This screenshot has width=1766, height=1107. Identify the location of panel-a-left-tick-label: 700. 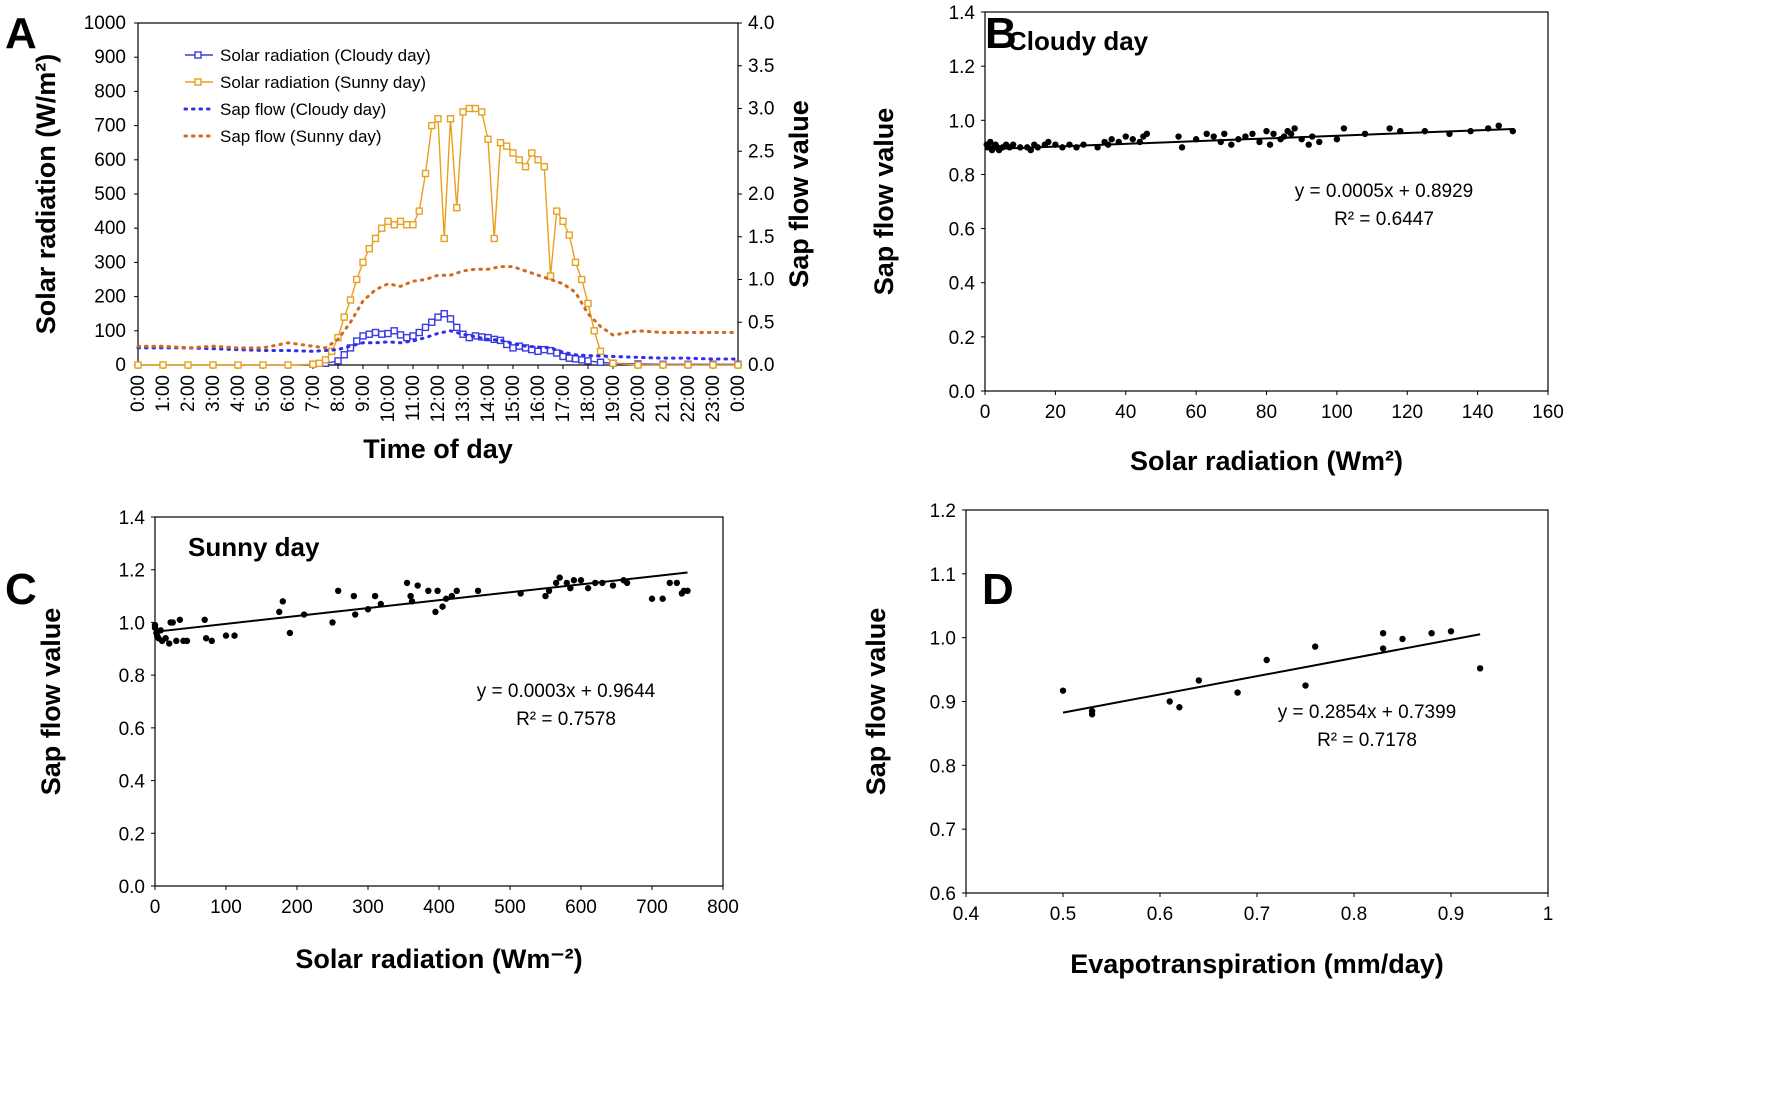
(110, 126).